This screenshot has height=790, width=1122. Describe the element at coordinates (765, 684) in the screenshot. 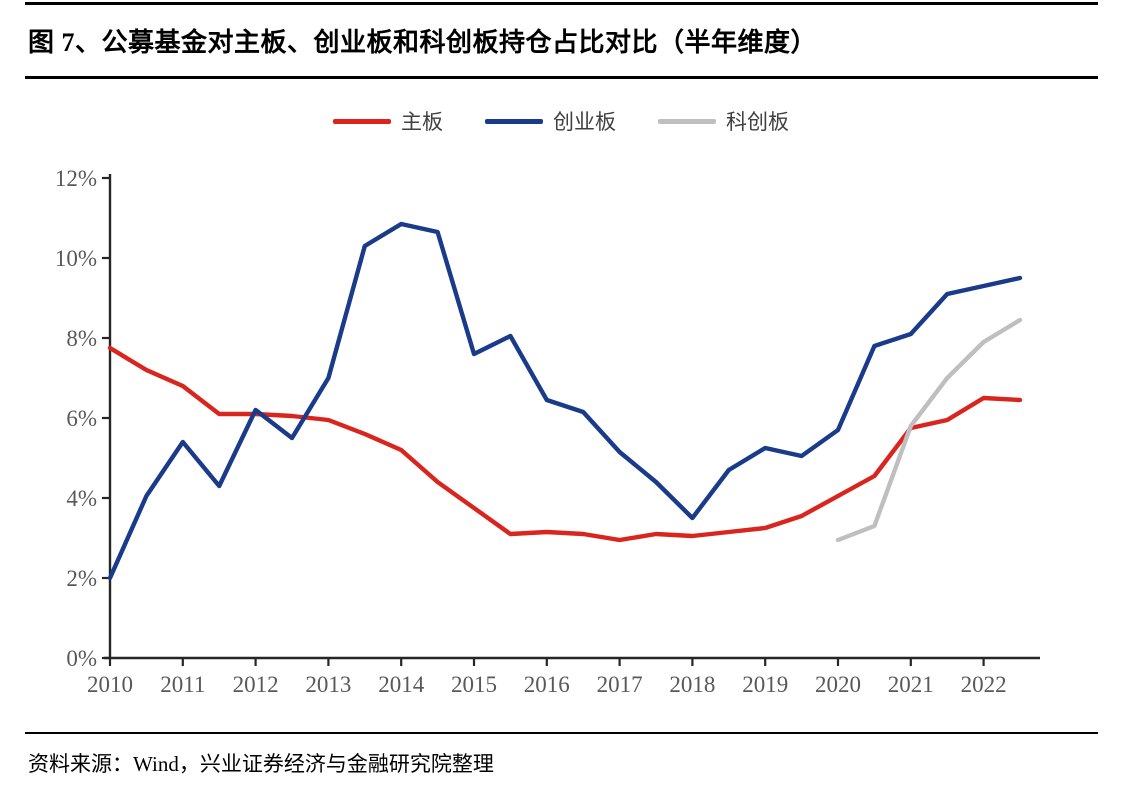

I see `x-tick-label: 2019` at that location.